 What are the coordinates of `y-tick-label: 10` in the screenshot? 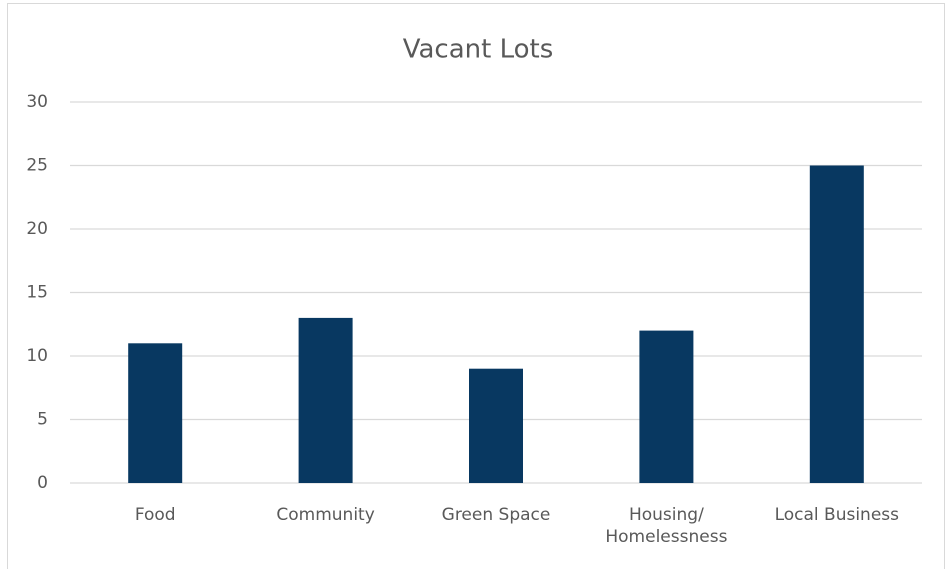 It's located at (37, 356).